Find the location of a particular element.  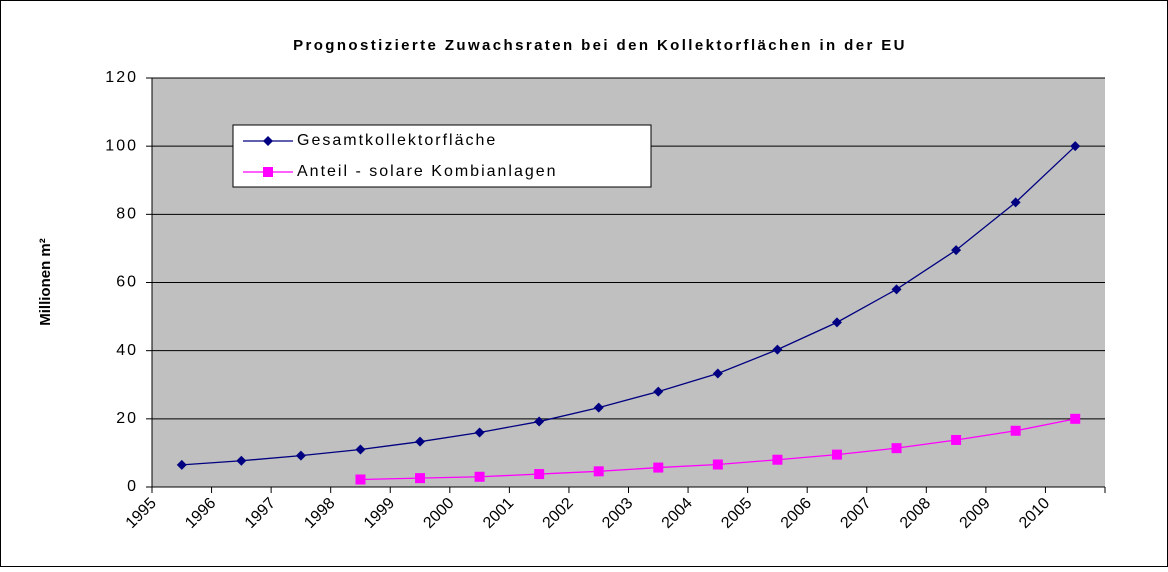

y-tick-label: 20 is located at coordinates (127, 418).